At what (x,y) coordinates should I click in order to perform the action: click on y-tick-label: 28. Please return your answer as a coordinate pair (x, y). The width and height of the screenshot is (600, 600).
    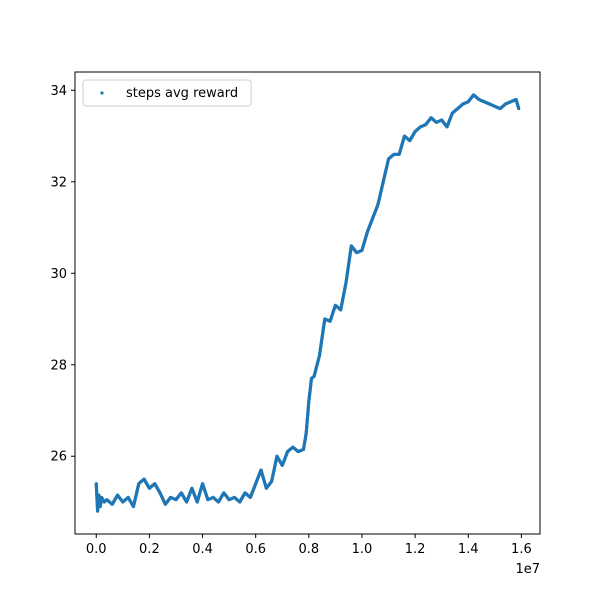
    Looking at the image, I should click on (58, 365).